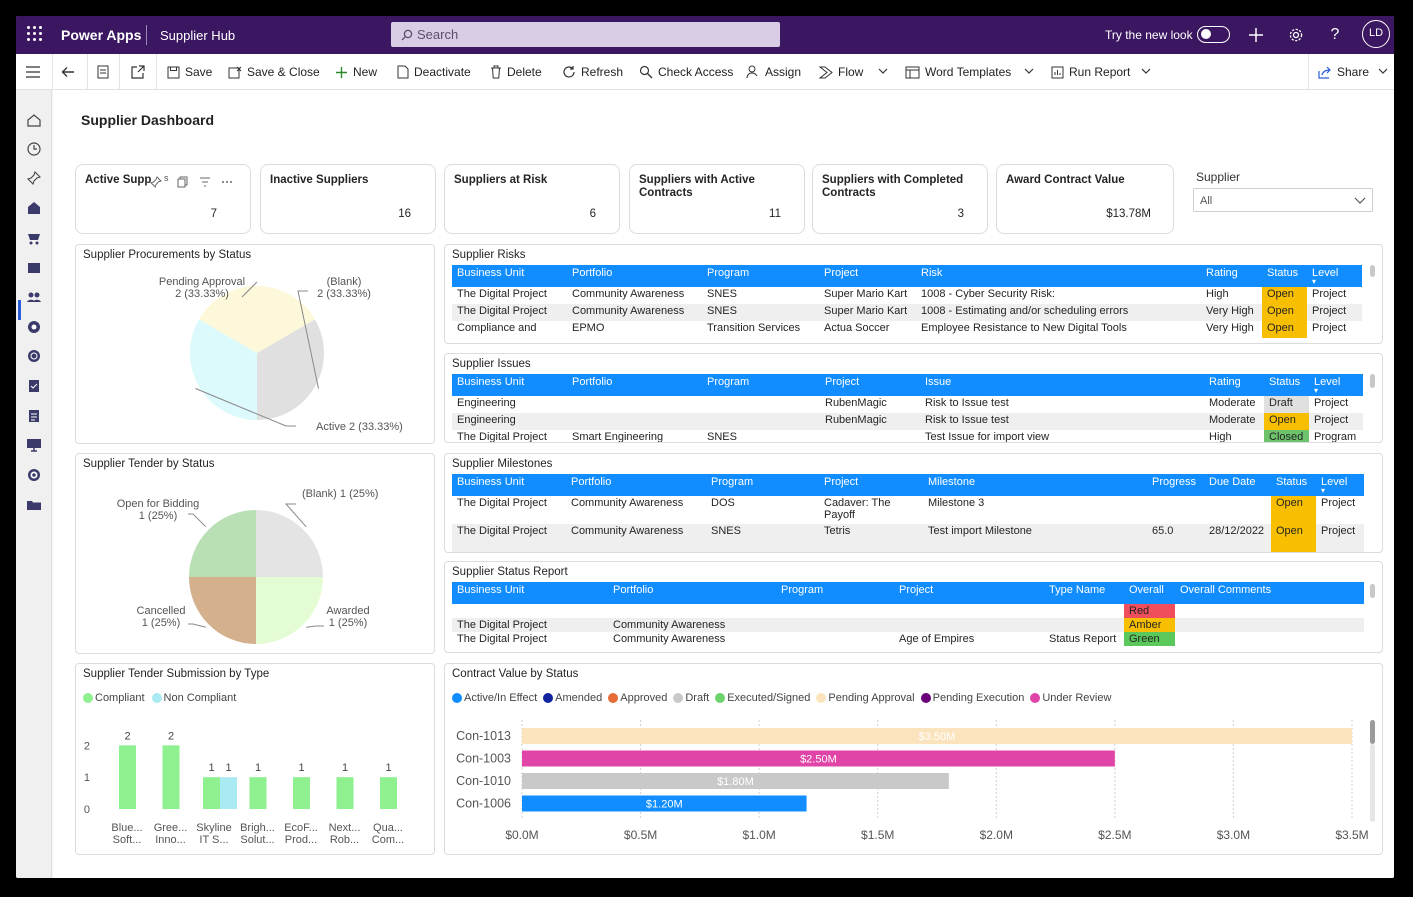 This screenshot has height=897, width=1413. I want to click on globe-icon, so click(34, 356).